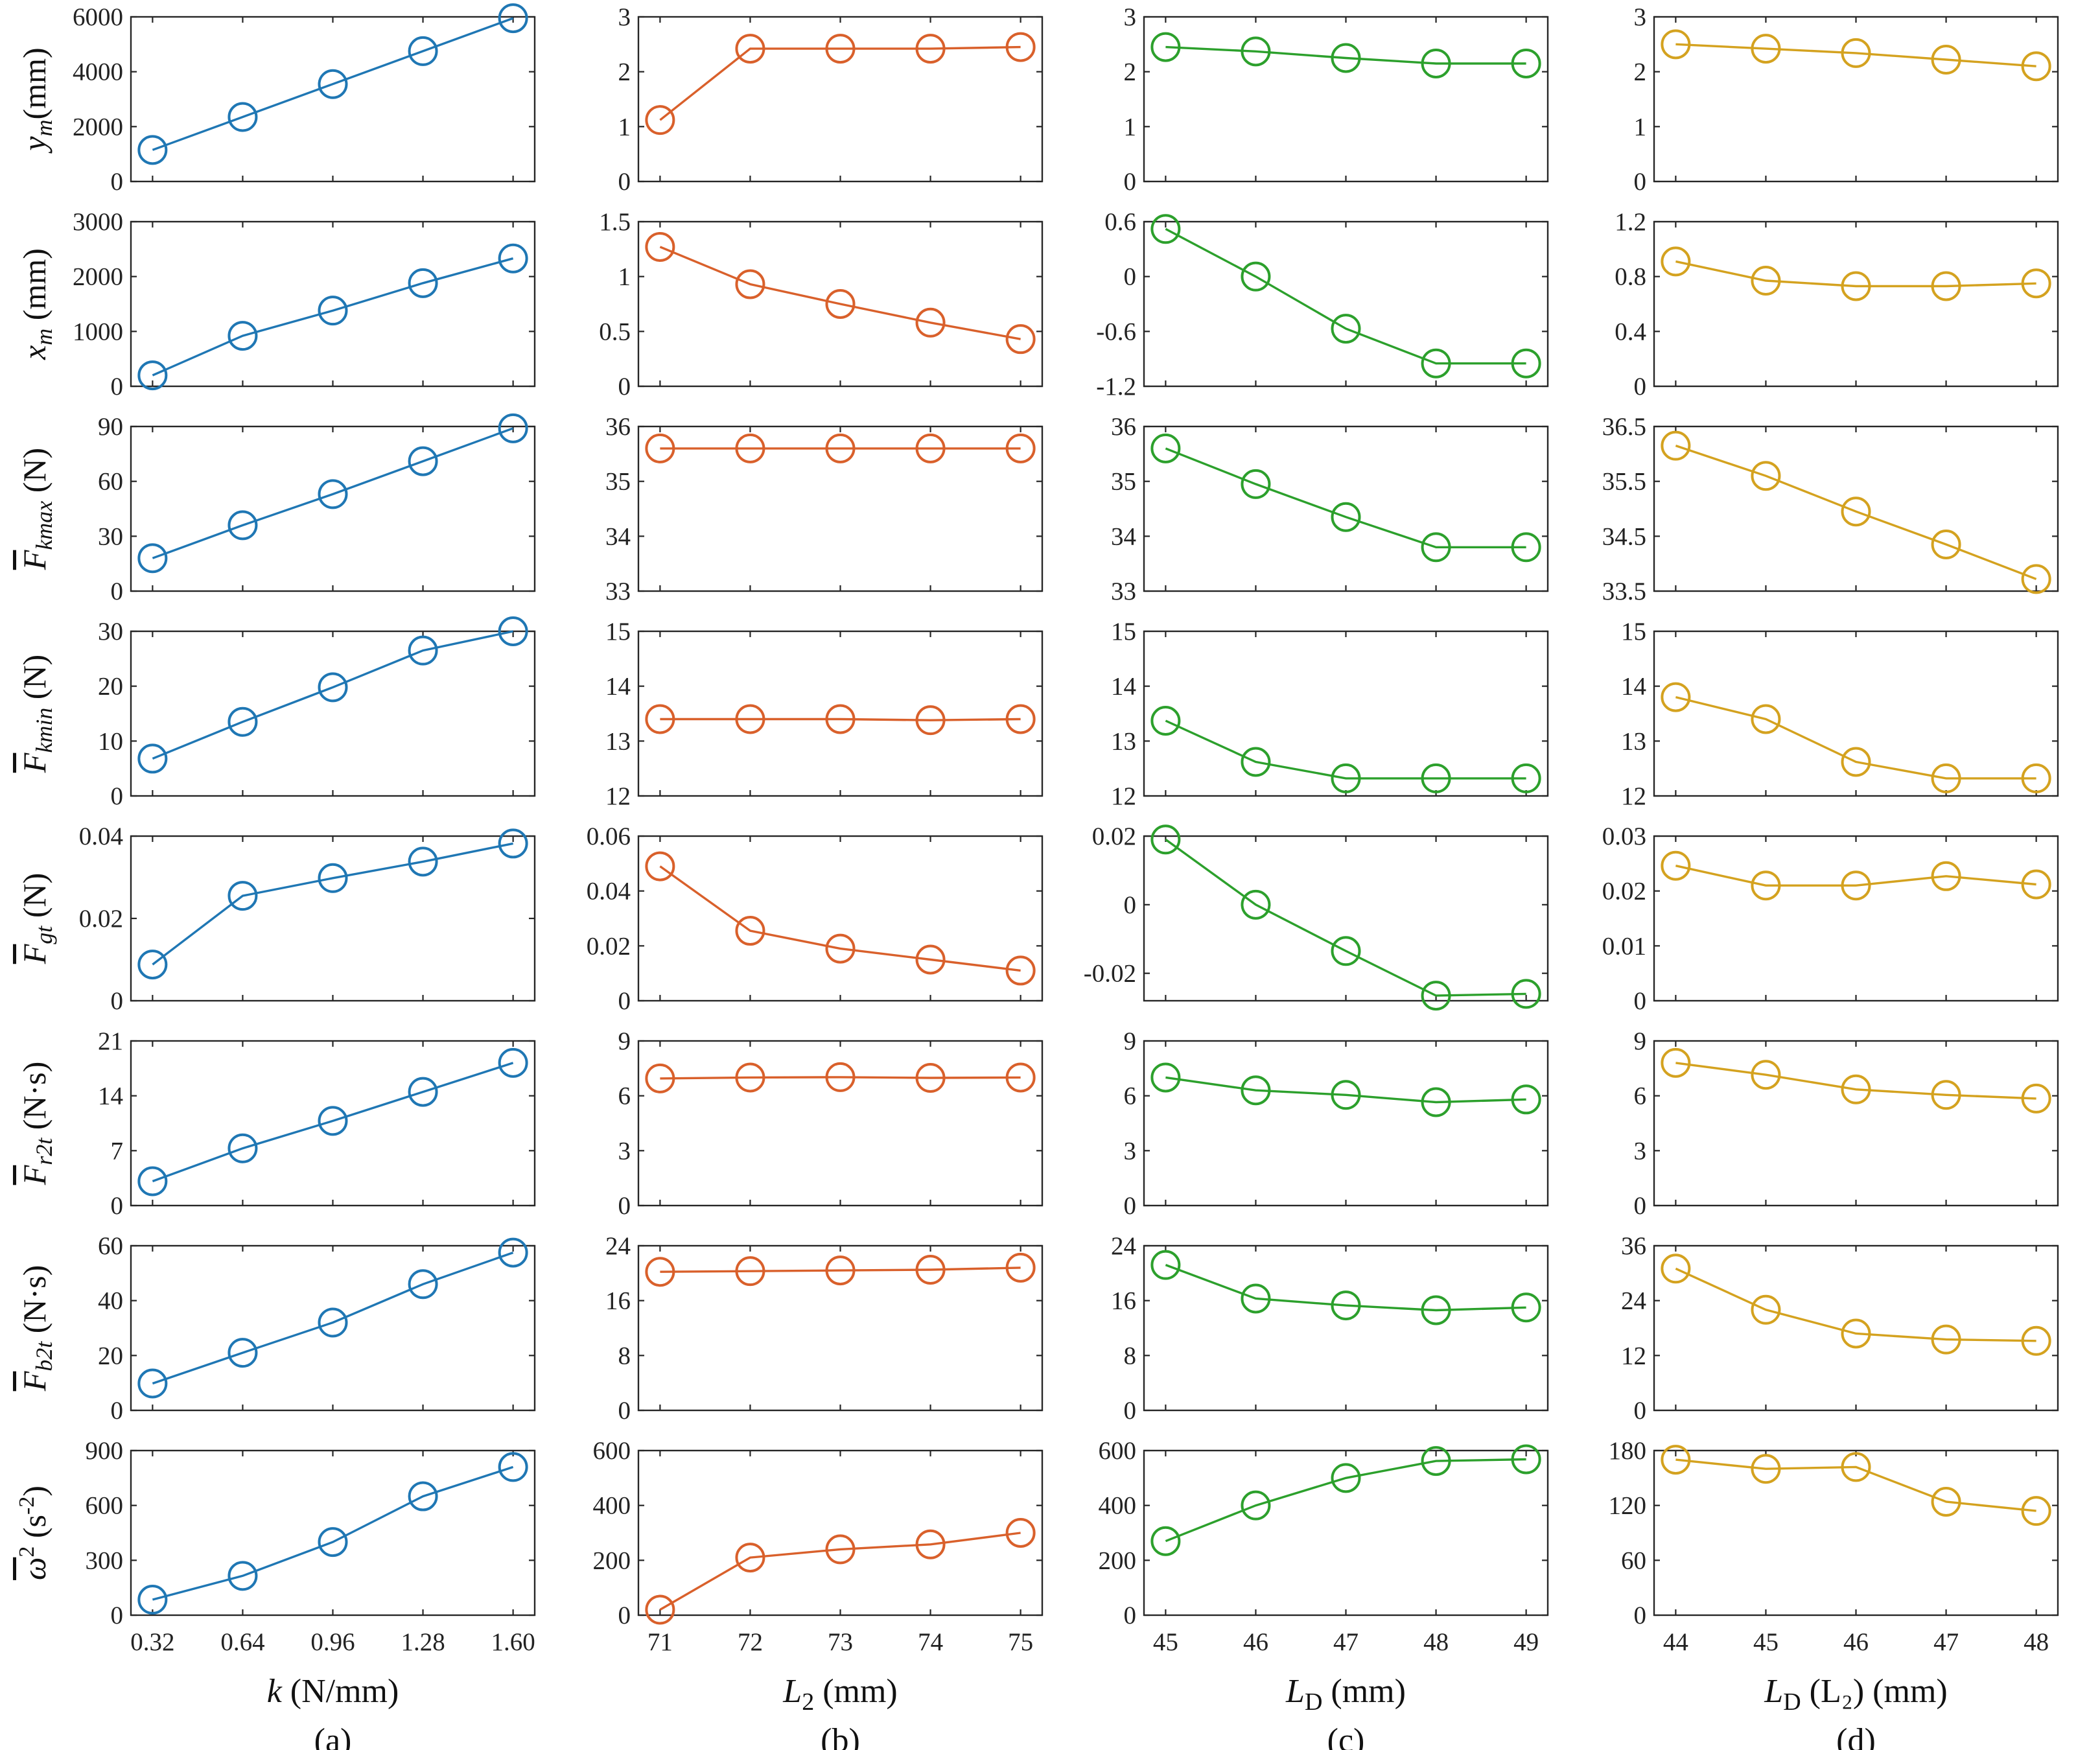 This screenshot has height=1750, width=2100. Describe the element at coordinates (615, 331) in the screenshot. I see `y-tick-label: 0.5` at that location.